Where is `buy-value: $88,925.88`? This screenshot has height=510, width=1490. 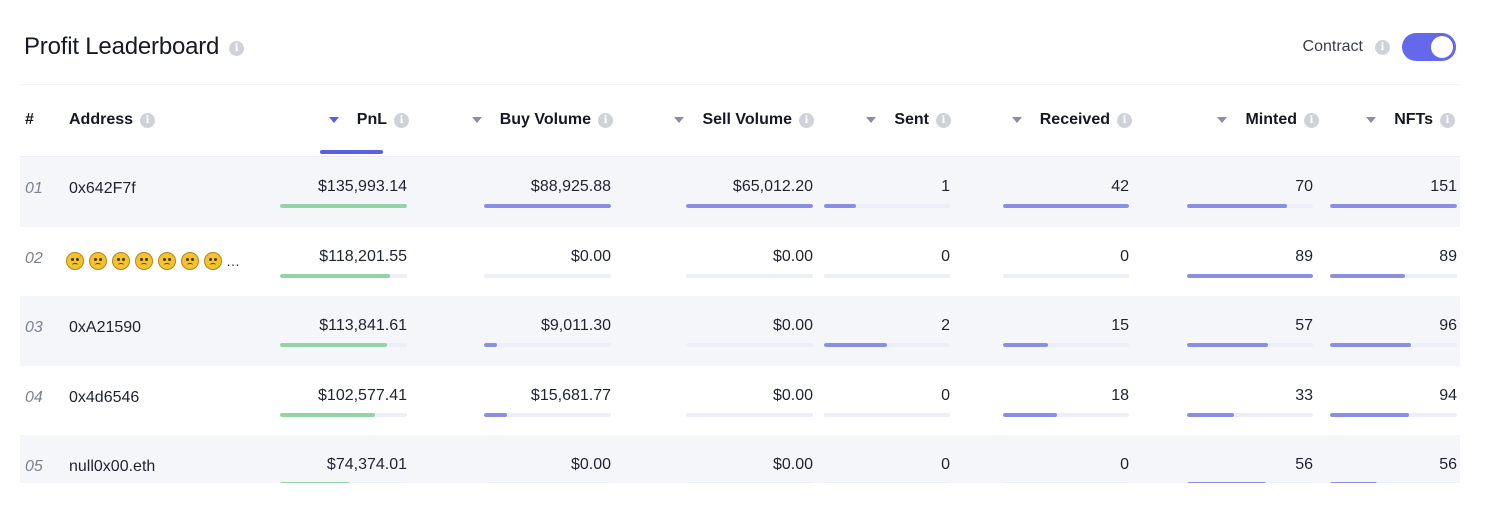
buy-value: $88,925.88 is located at coordinates (570, 186).